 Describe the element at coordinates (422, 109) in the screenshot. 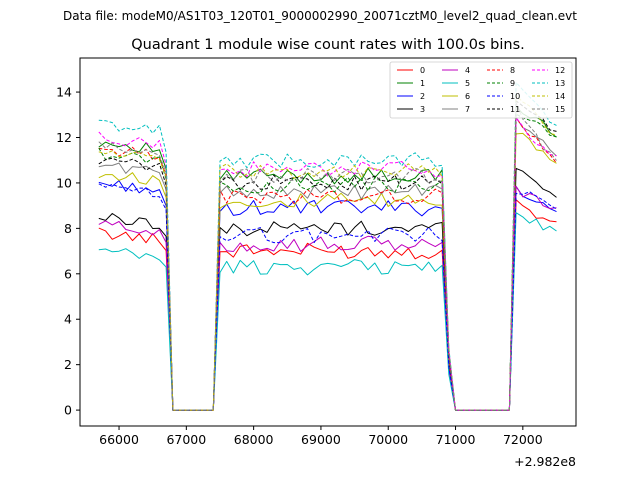

I see `legend-label-3: 3` at that location.